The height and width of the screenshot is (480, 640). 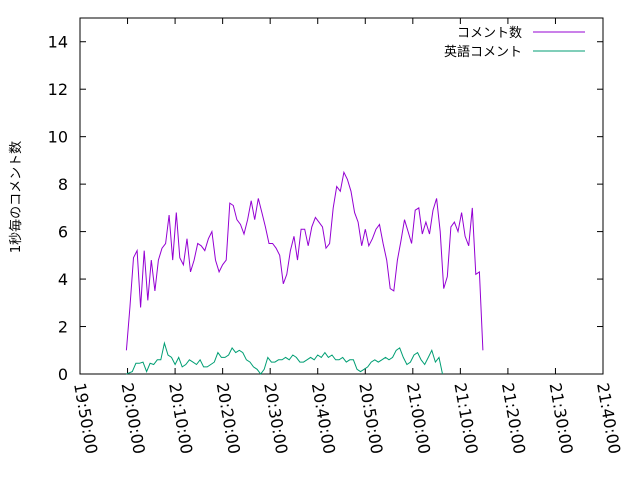 What do you see at coordinates (323, 418) in the screenshot?
I see `x-tick-label: 20:40:00` at bounding box center [323, 418].